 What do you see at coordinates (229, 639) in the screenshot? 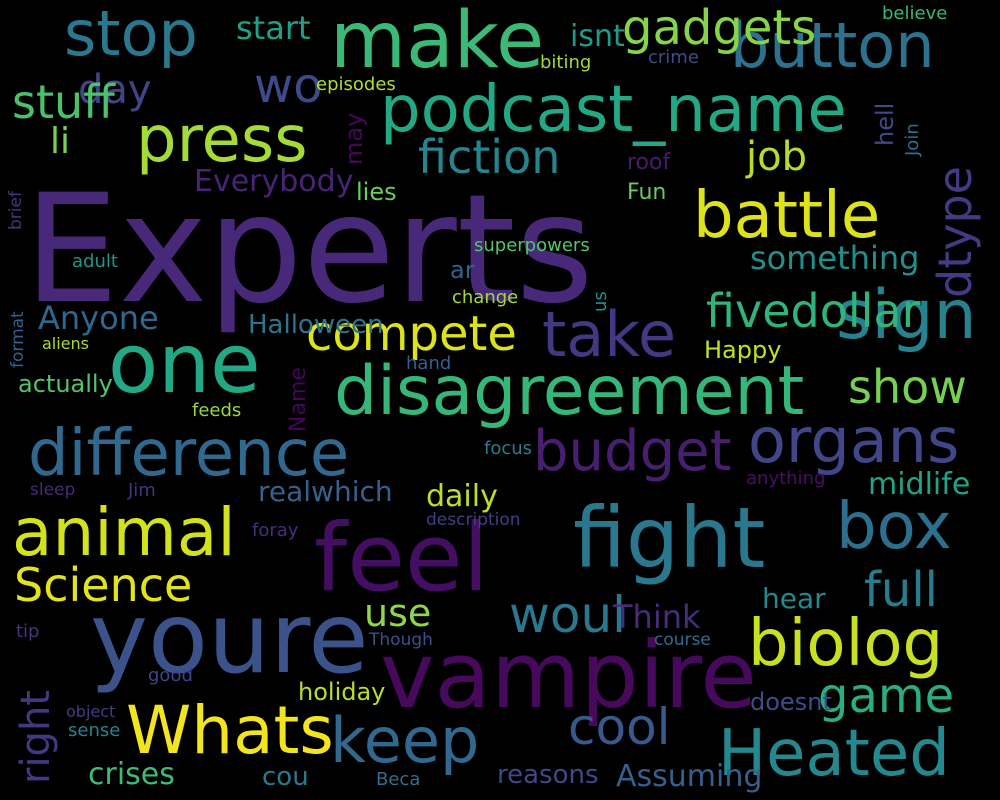
I see `word-youre: youre` at bounding box center [229, 639].